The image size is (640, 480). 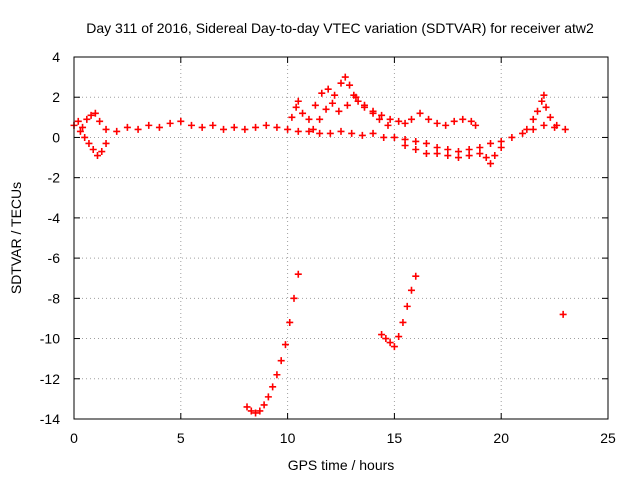 What do you see at coordinates (54, 218) in the screenshot?
I see `y-tick-label: -4` at bounding box center [54, 218].